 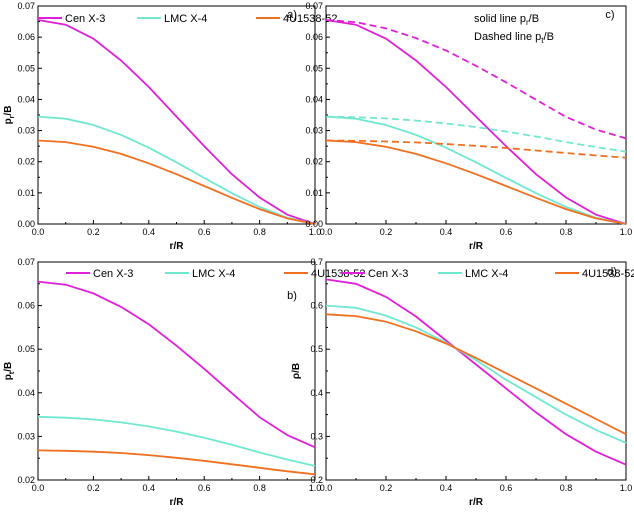 What do you see at coordinates (476, 182) in the screenshot?
I see `series-line-4u1538-52-radial` at bounding box center [476, 182].